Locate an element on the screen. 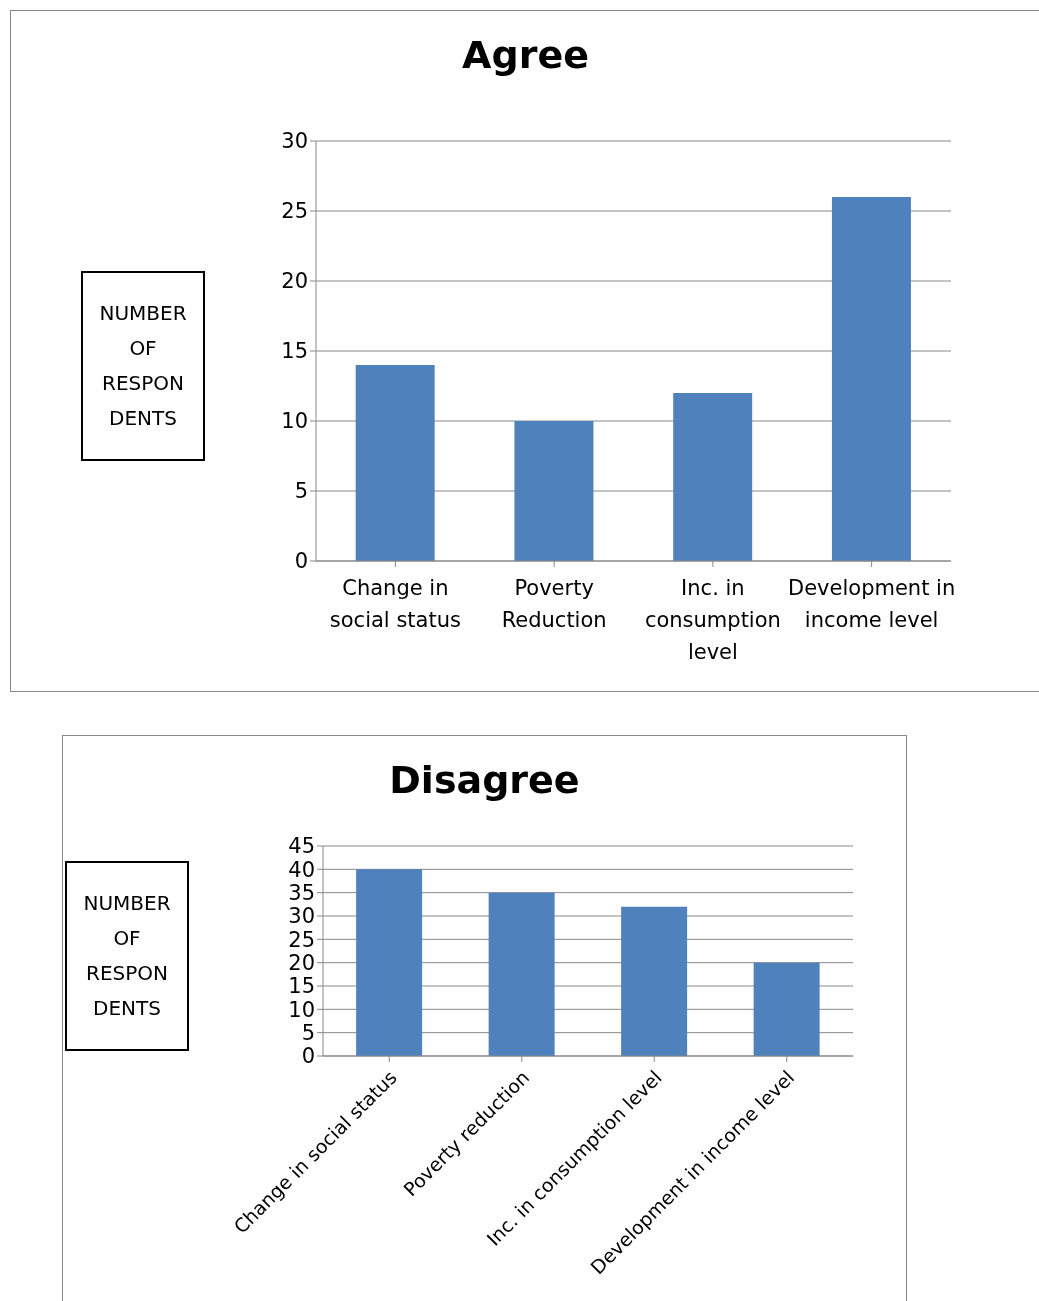 The height and width of the screenshot is (1301, 1039). x-tick-label: Inc. in consumption level is located at coordinates (712, 620).